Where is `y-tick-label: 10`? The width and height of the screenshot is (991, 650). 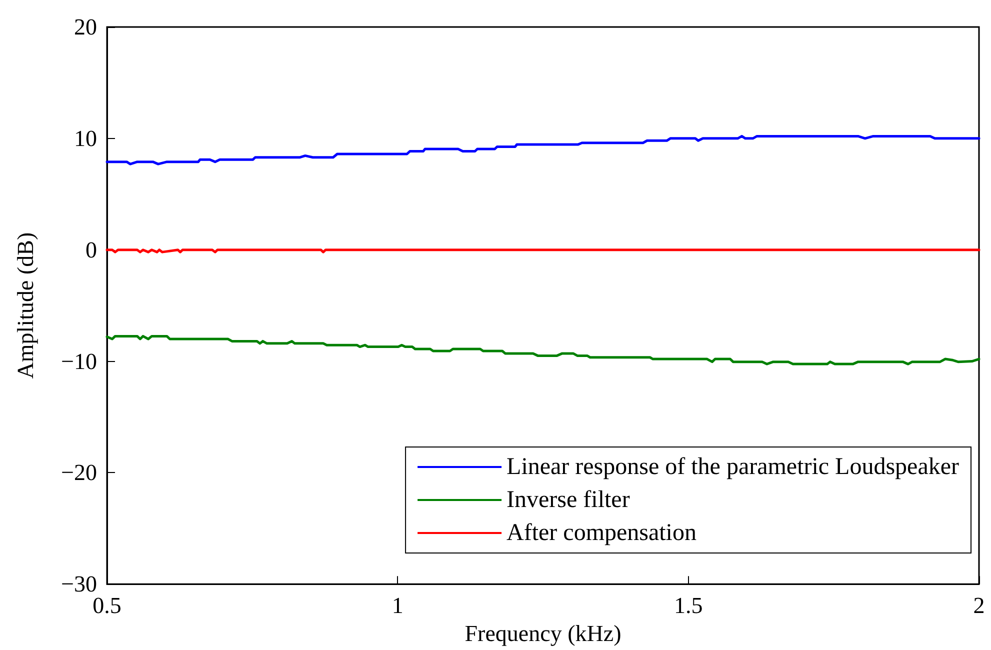
y-tick-label: 10 is located at coordinates (85, 138).